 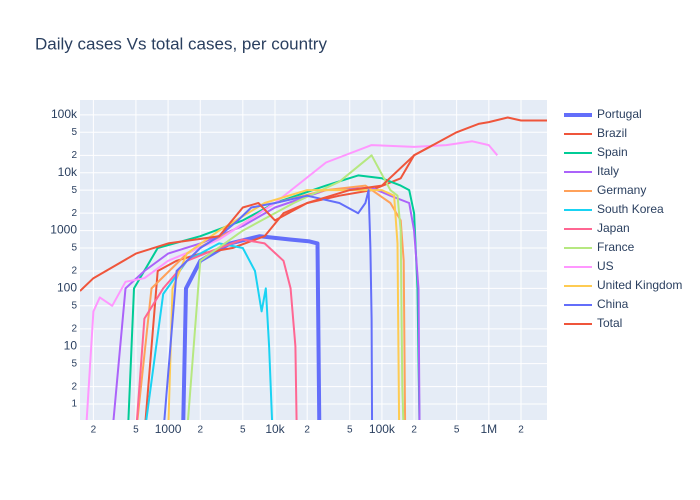 What do you see at coordinates (608, 171) in the screenshot?
I see `legend-label: Italy` at bounding box center [608, 171].